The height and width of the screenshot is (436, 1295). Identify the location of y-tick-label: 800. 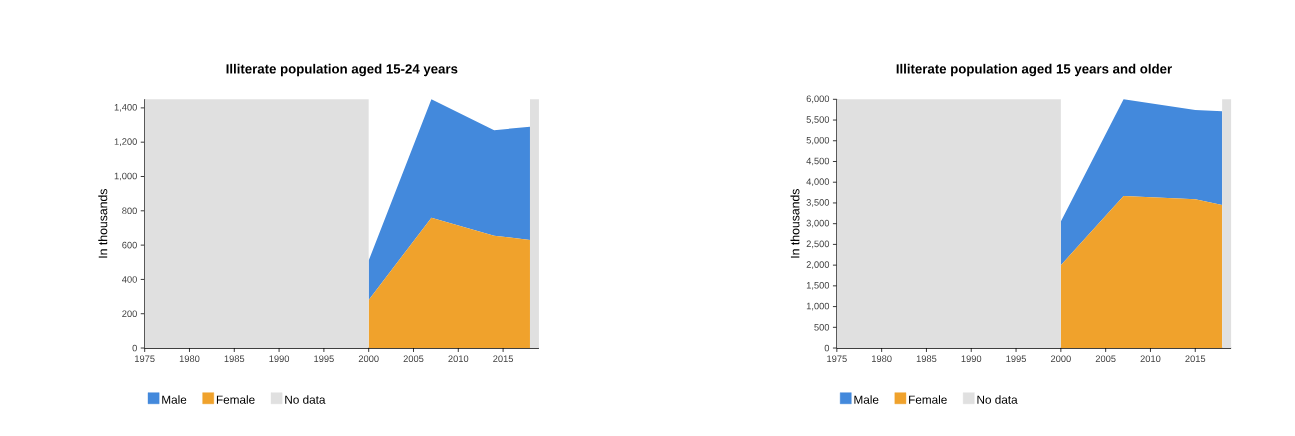
(129, 211).